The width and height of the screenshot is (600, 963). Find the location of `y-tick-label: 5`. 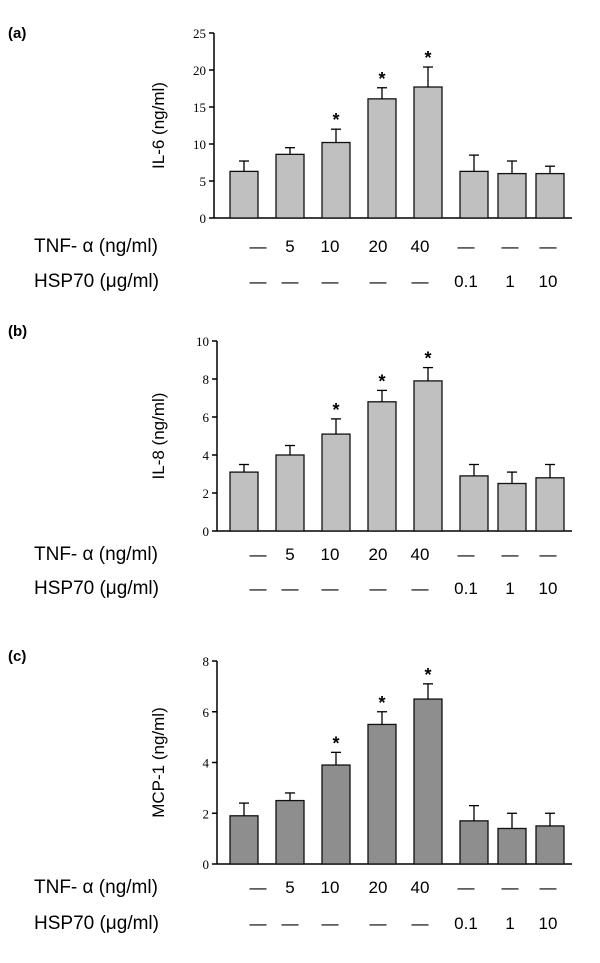

y-tick-label: 5 is located at coordinates (203, 181).